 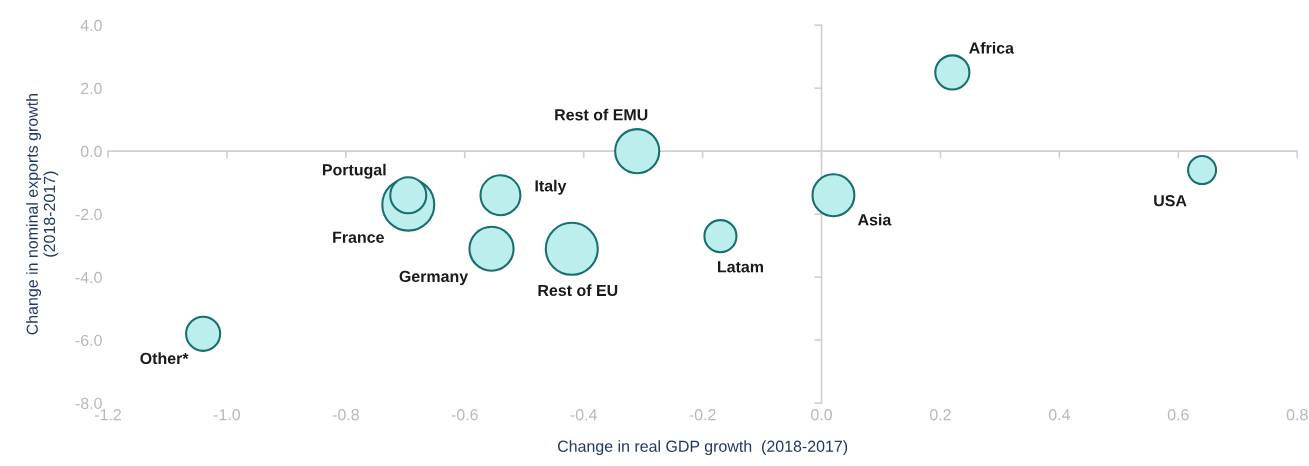 I want to click on series-label: Rest of EMU, so click(x=601, y=114).